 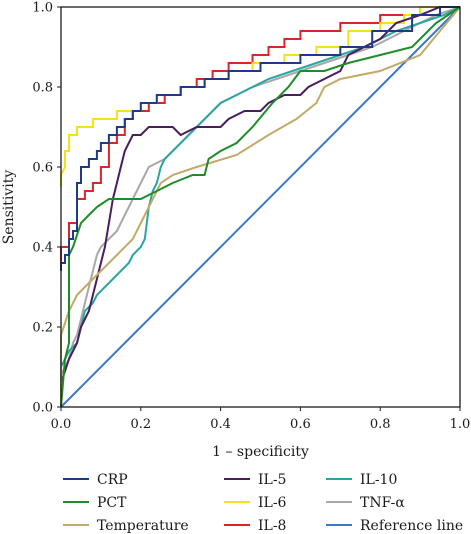 What do you see at coordinates (112, 503) in the screenshot?
I see `legend-label: PCT` at bounding box center [112, 503].